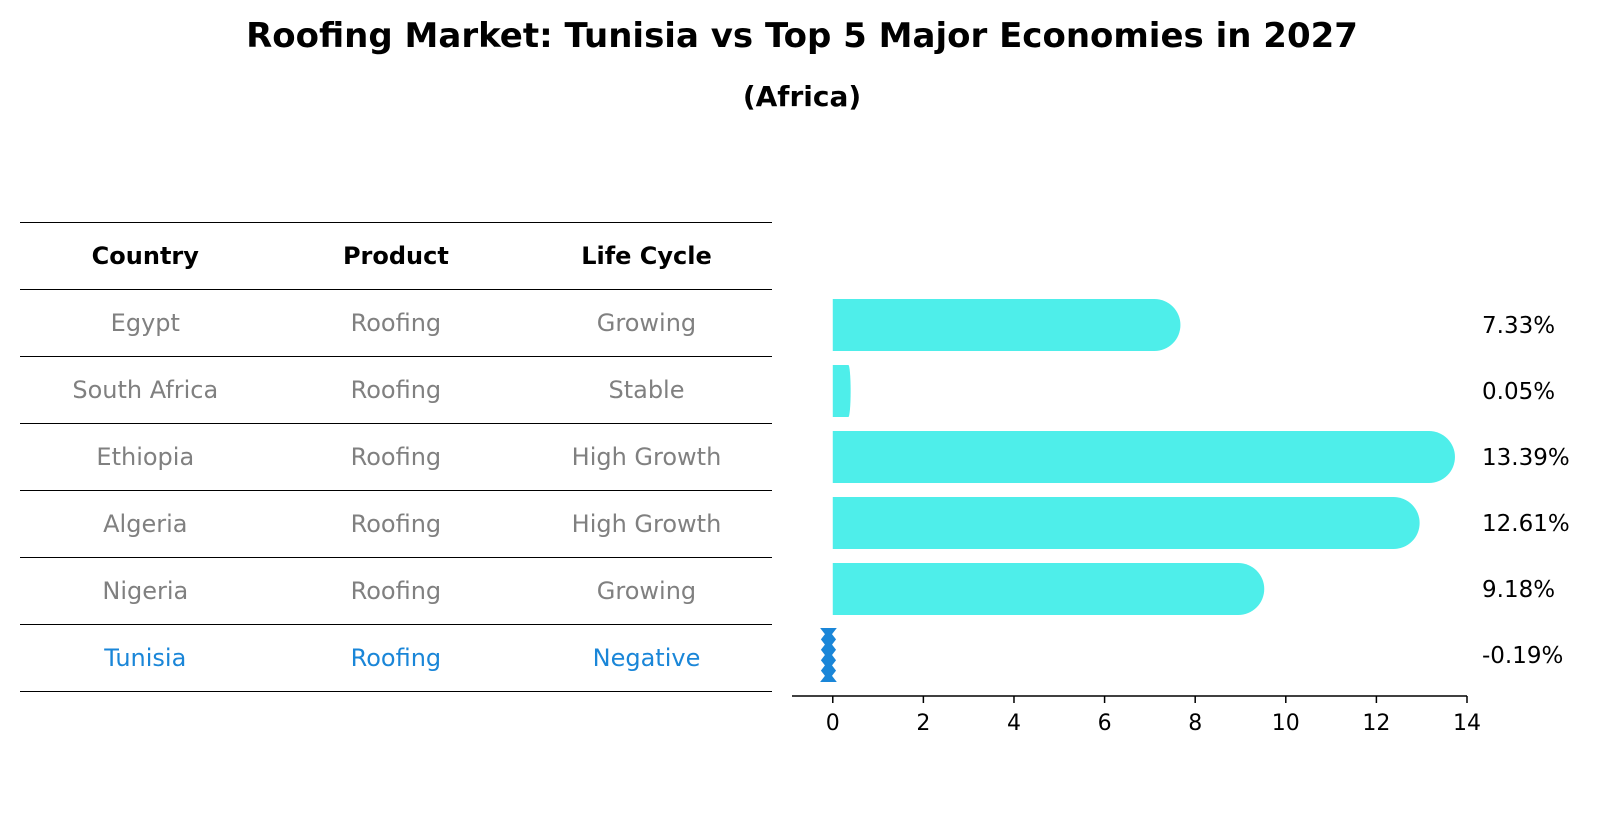  I want to click on table-row: Egypt Roofing Growing, so click(396, 323).